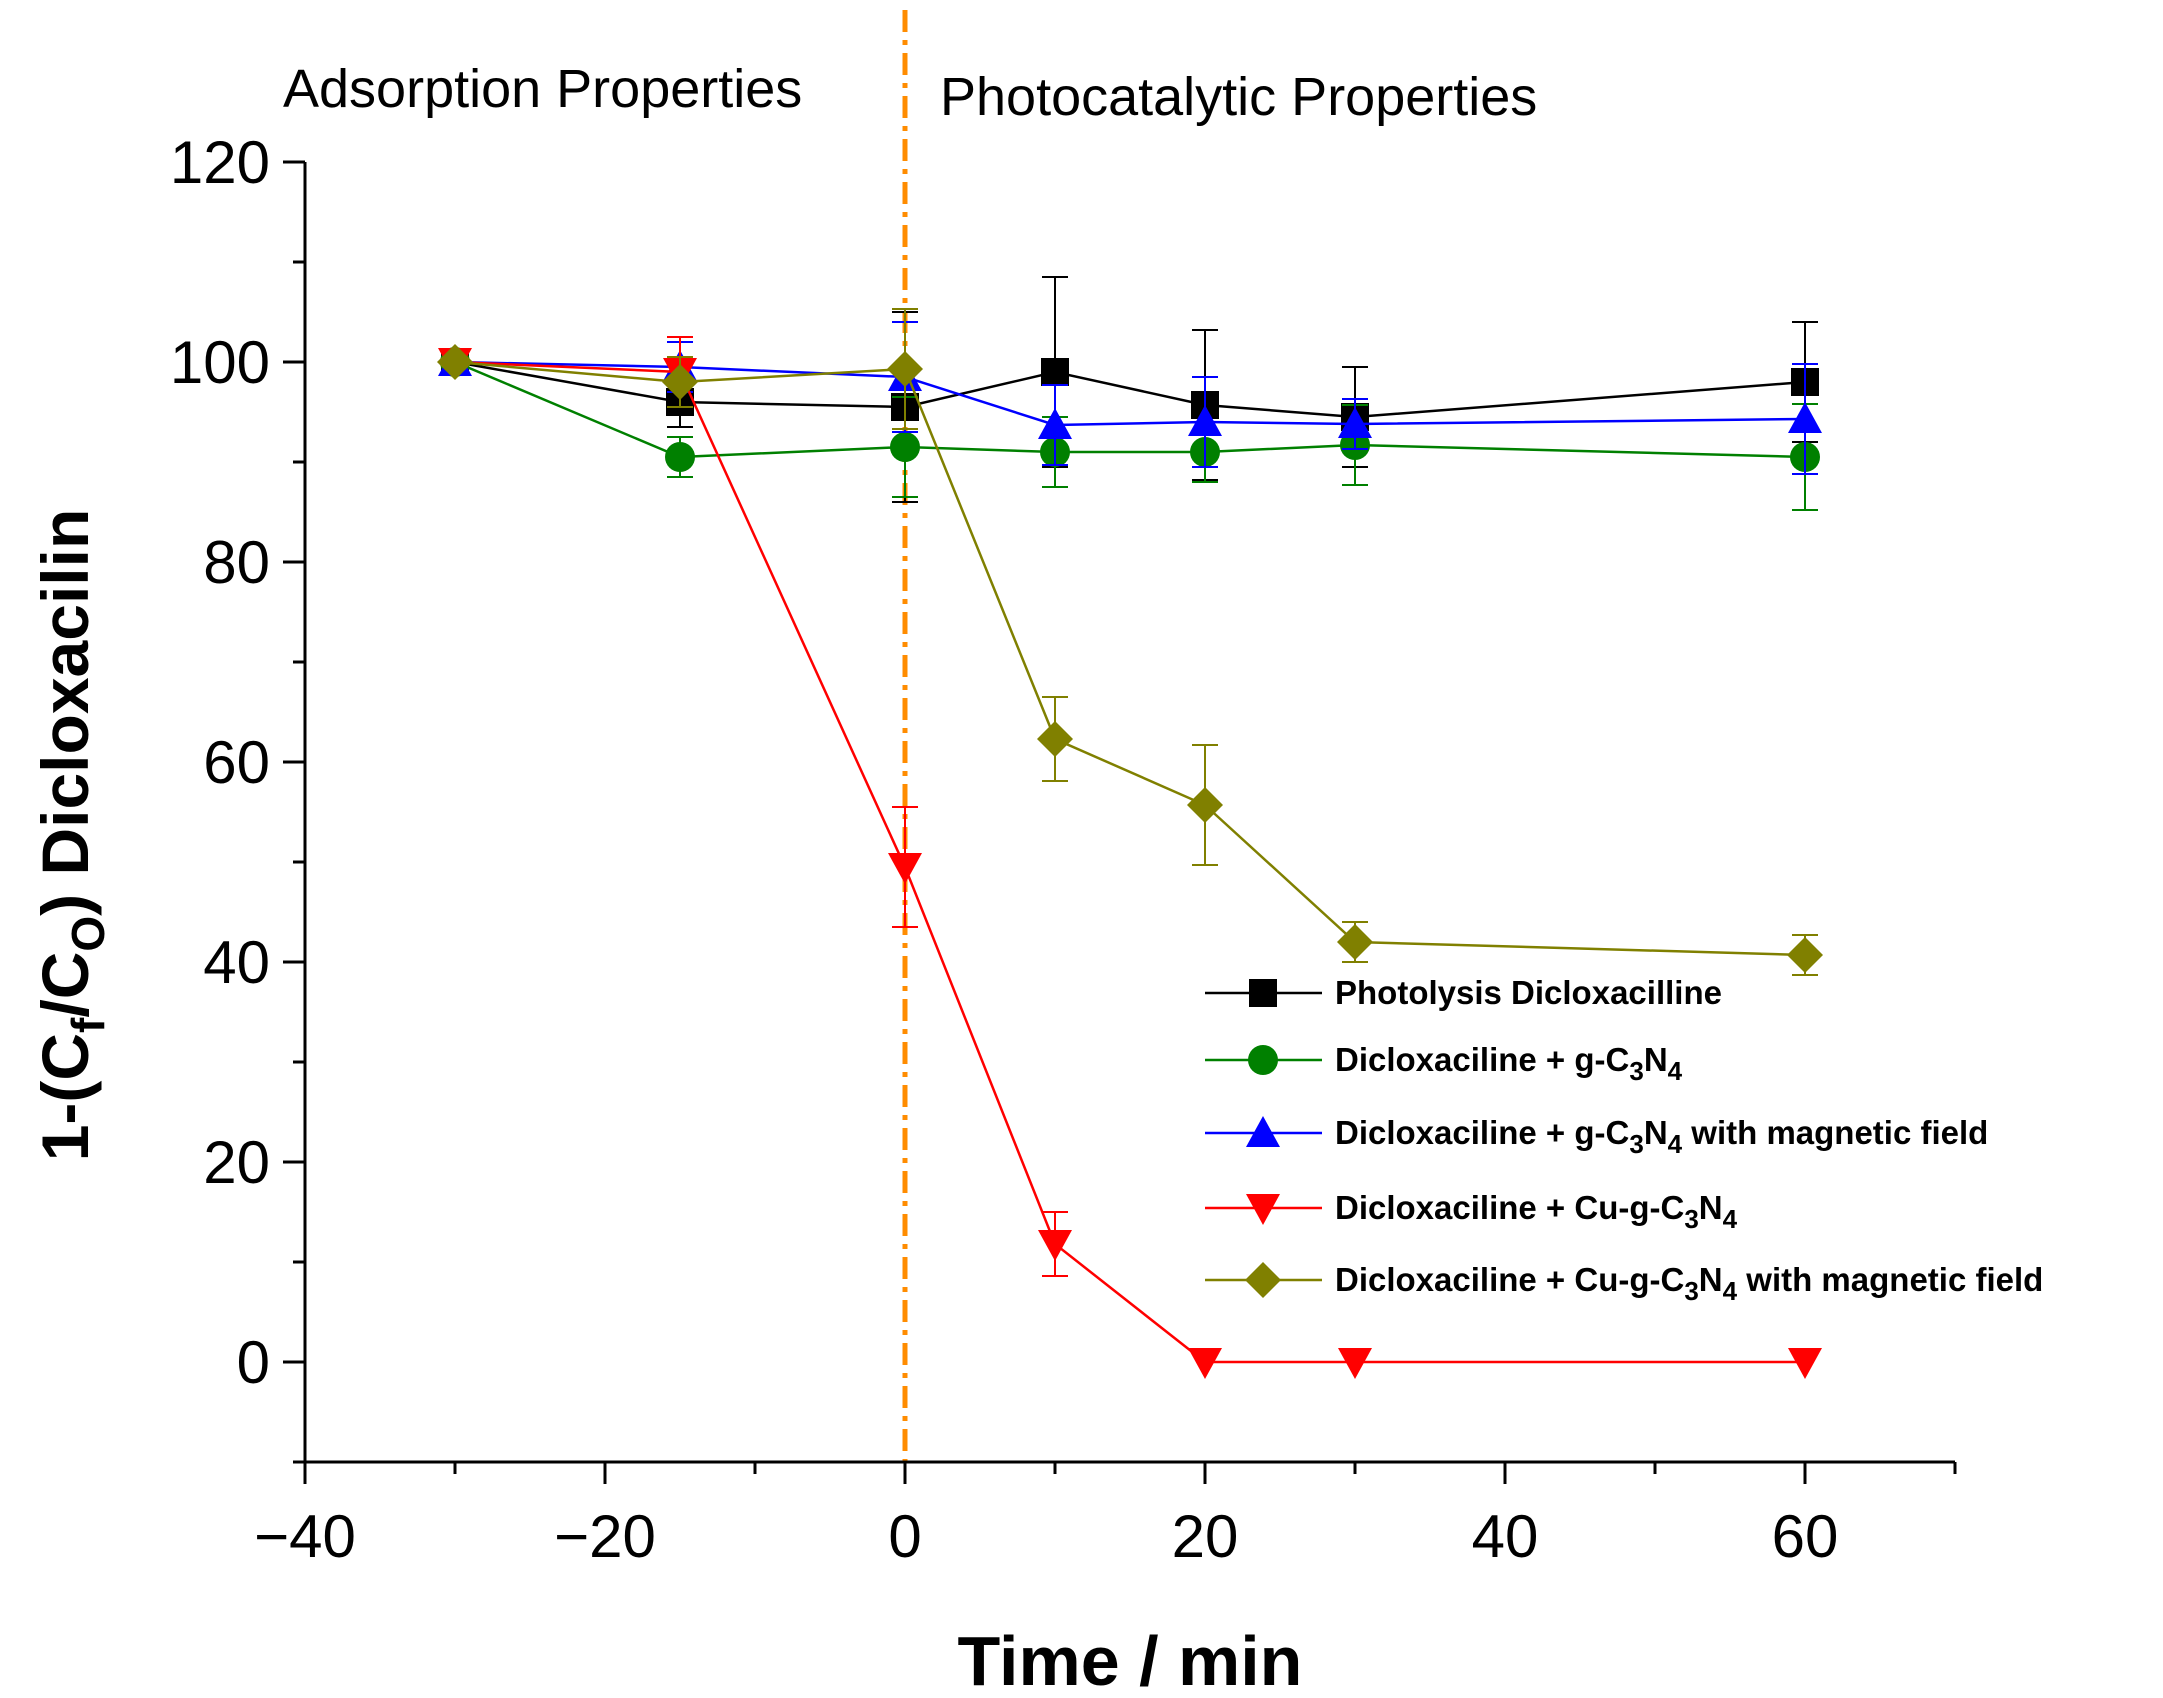 The image size is (2163, 1698). Describe the element at coordinates (220, 362) in the screenshot. I see `y-tick-label: 100` at that location.